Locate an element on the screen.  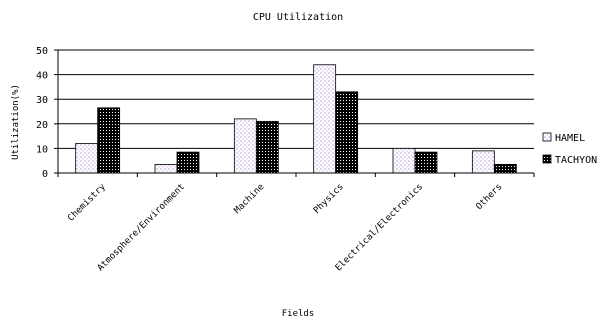
x-tick-label: Others is located at coordinates (489, 197).